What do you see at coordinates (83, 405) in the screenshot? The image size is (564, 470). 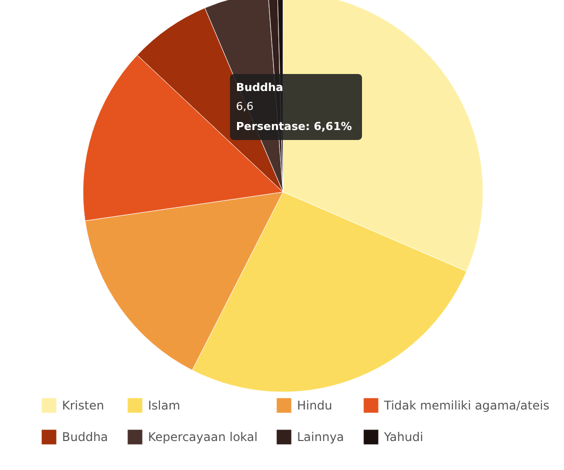 I see `legend-label: Kristen` at bounding box center [83, 405].